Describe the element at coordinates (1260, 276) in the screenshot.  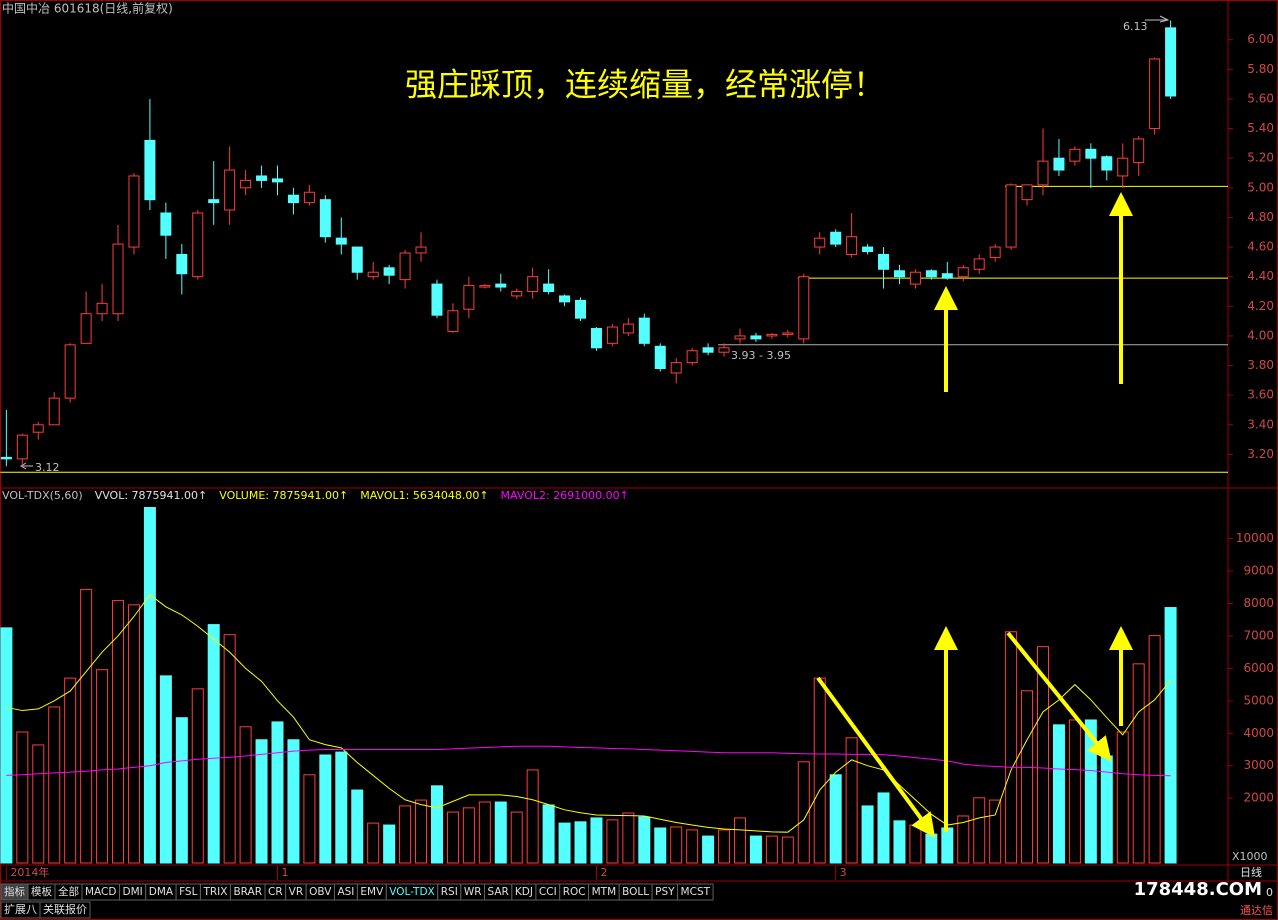
I see `y-tick-label: 4.40` at that location.